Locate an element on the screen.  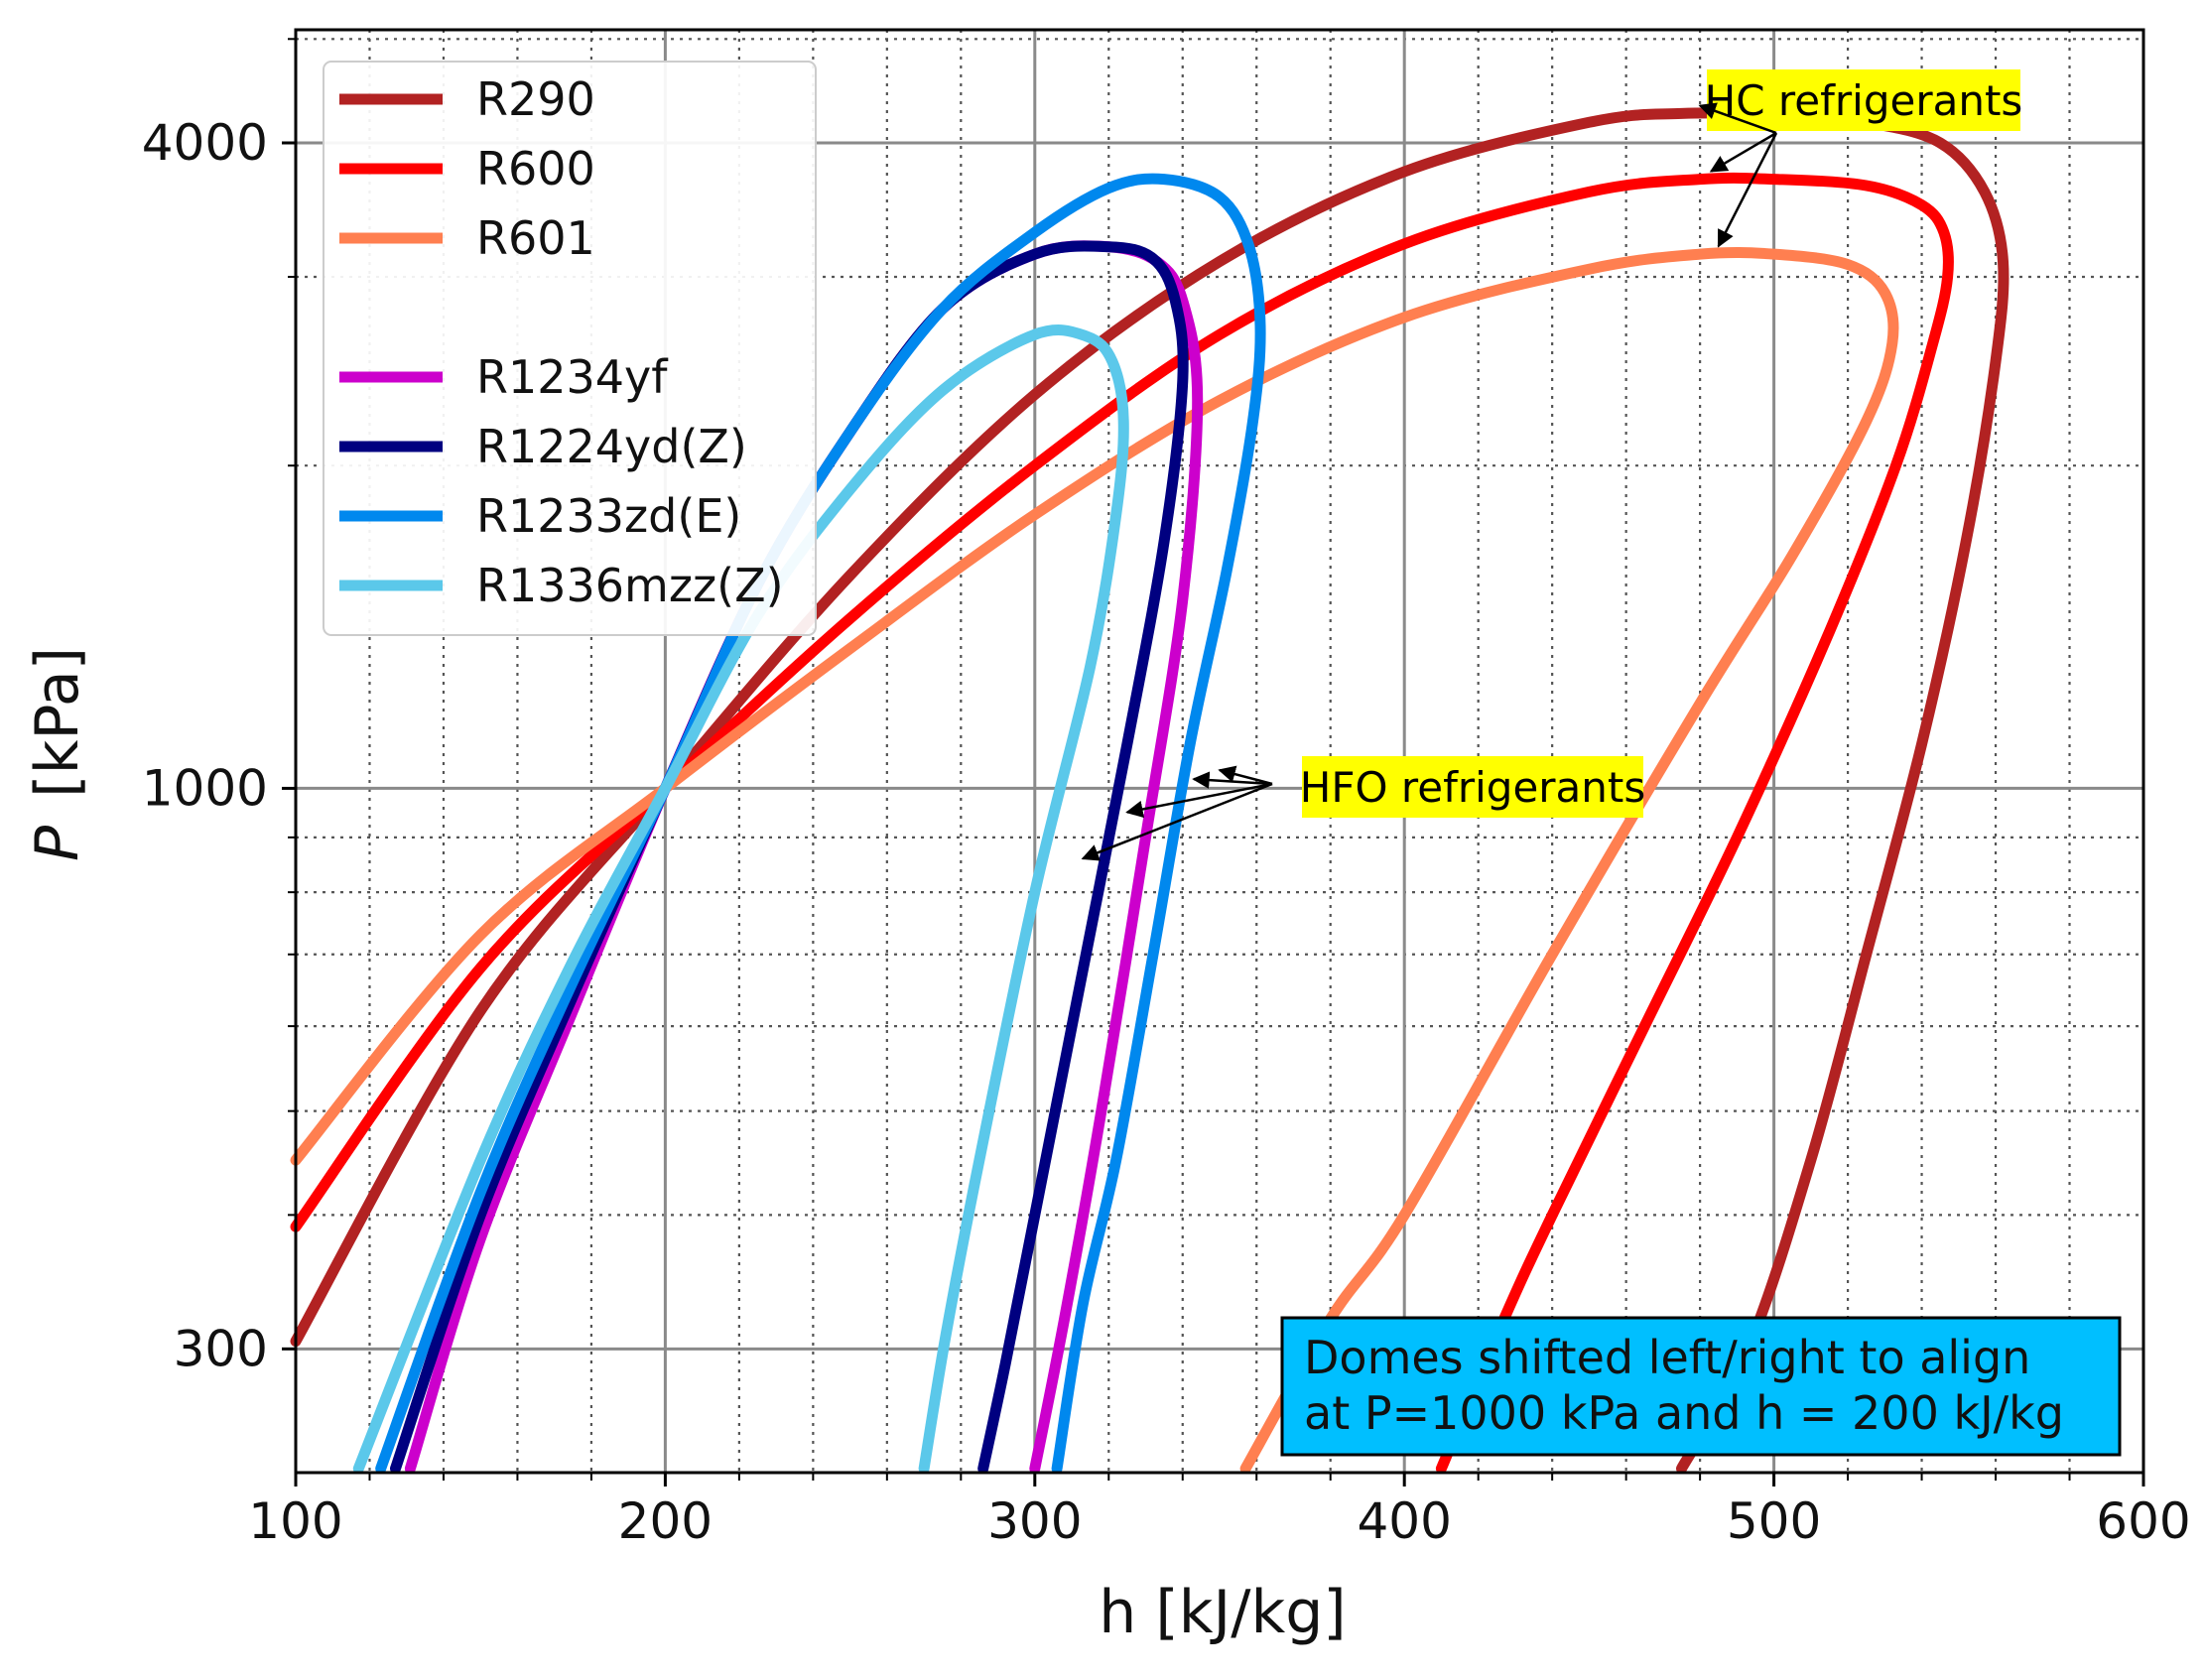
legend-label: R290 is located at coordinates (536, 99).